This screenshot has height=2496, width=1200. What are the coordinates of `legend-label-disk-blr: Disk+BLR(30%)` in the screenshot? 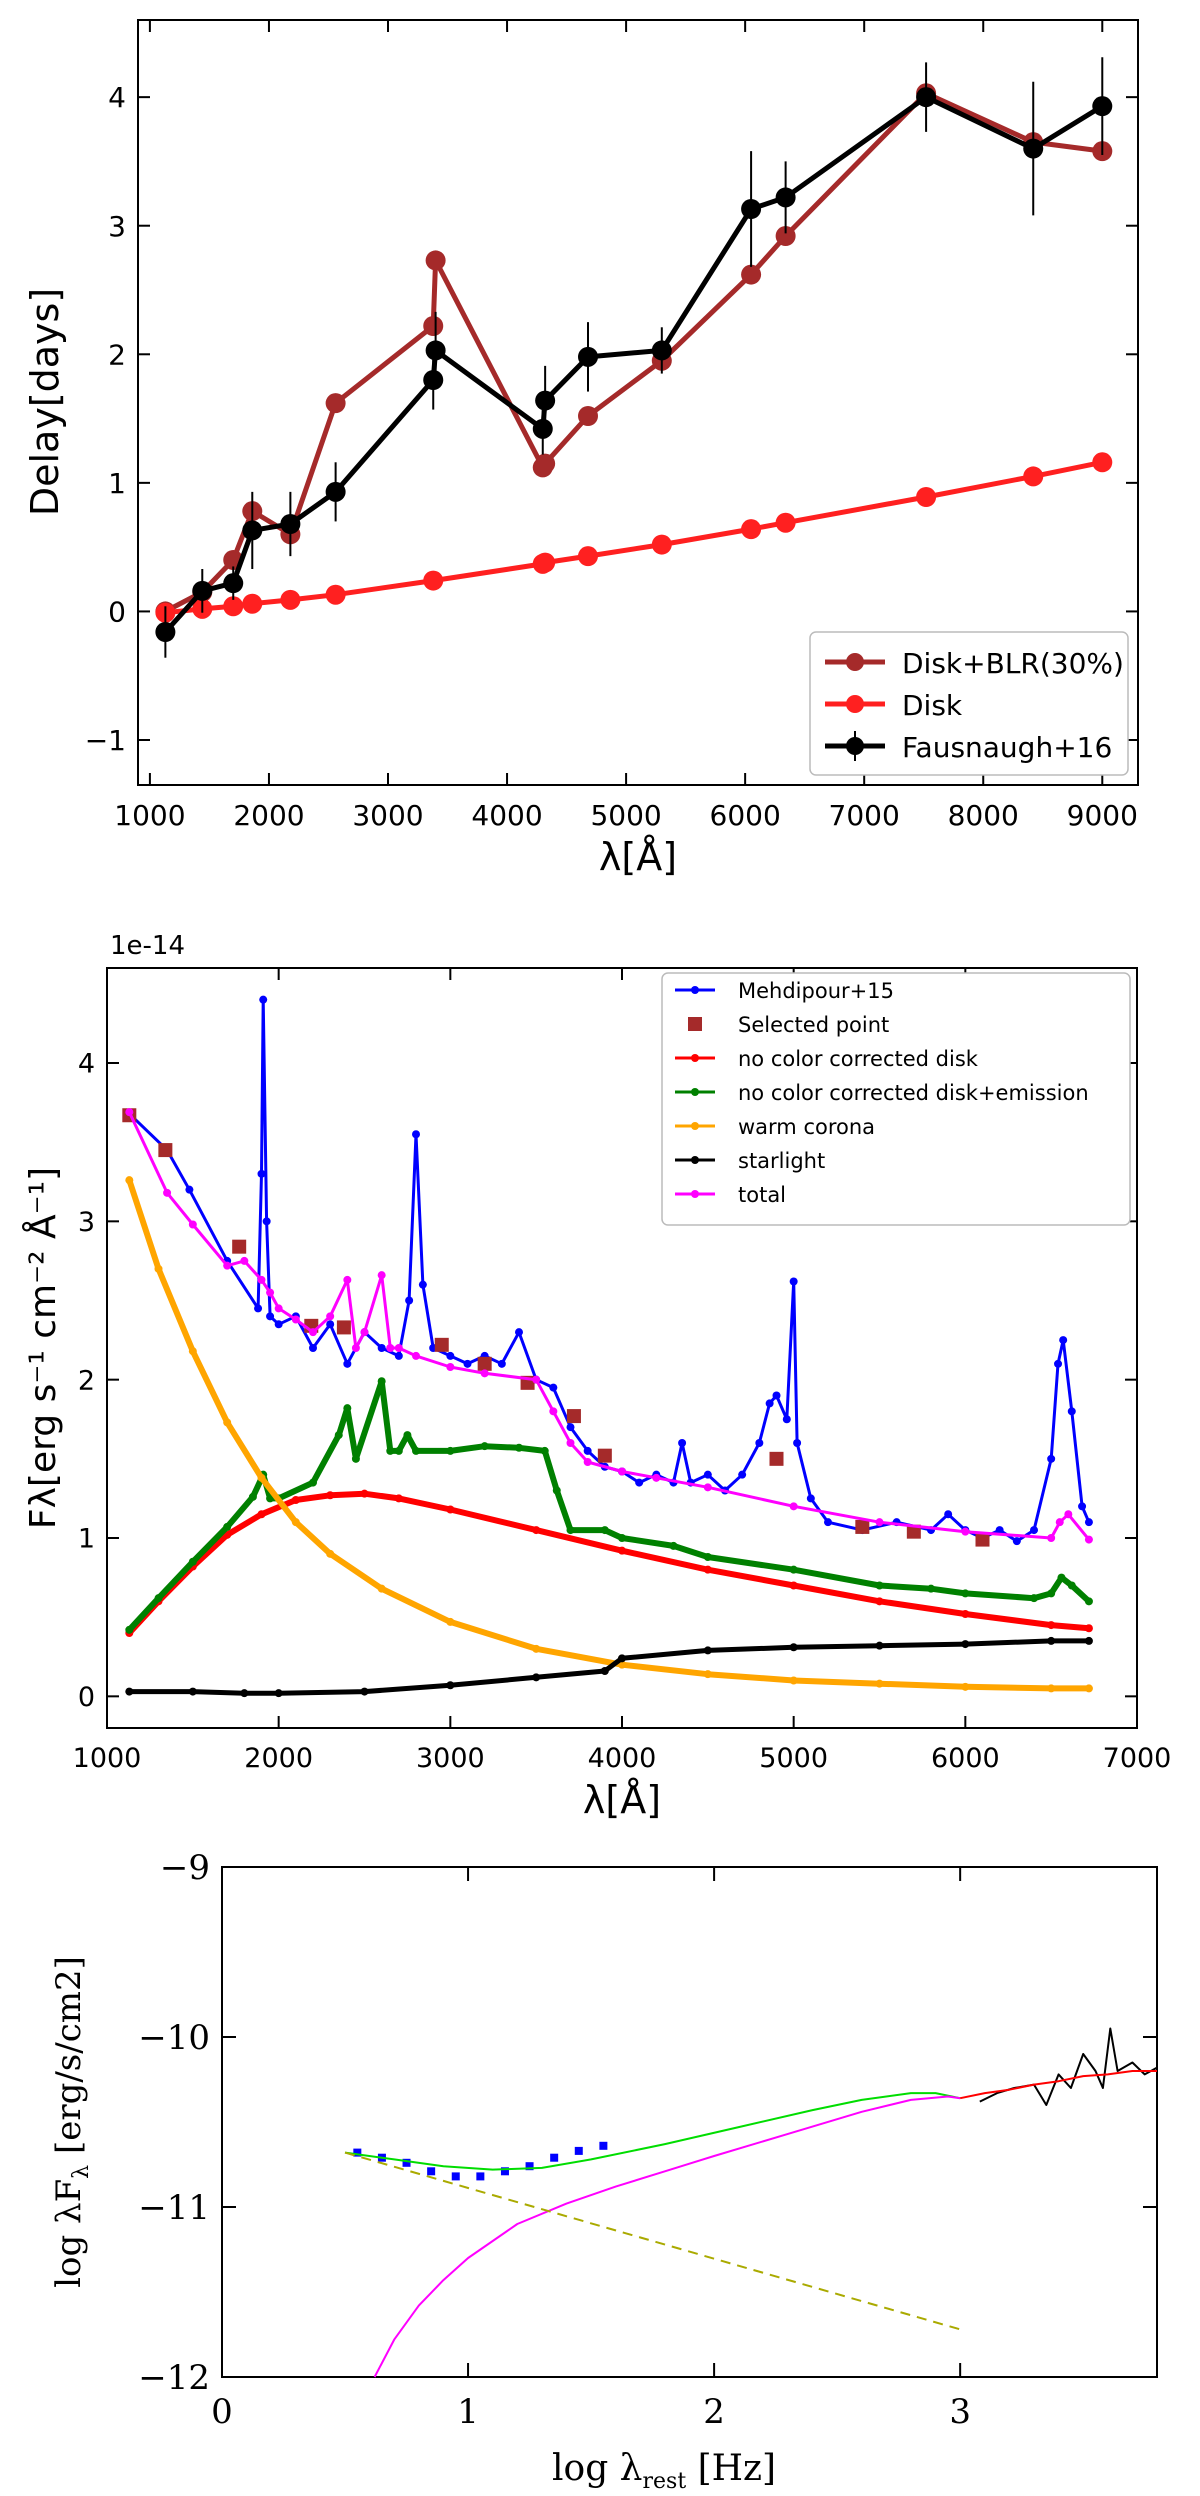 It's located at (1013, 663).